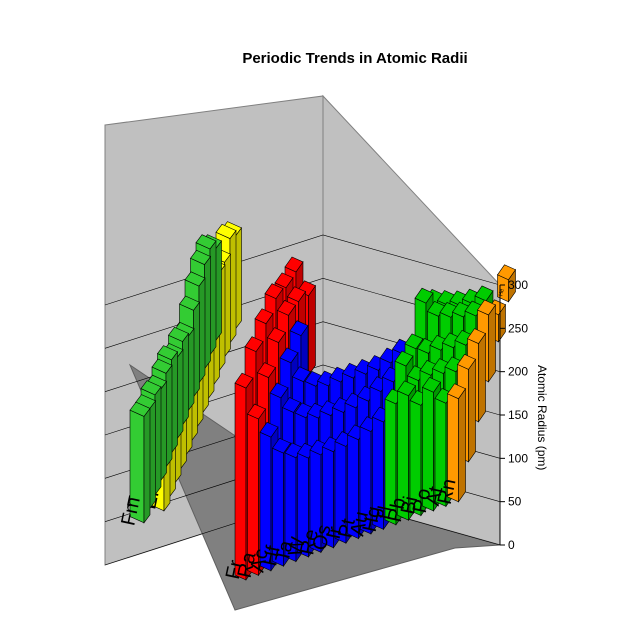 The width and height of the screenshot is (630, 623). Describe the element at coordinates (502, 292) in the screenshot. I see `element-symbol: He` at that location.